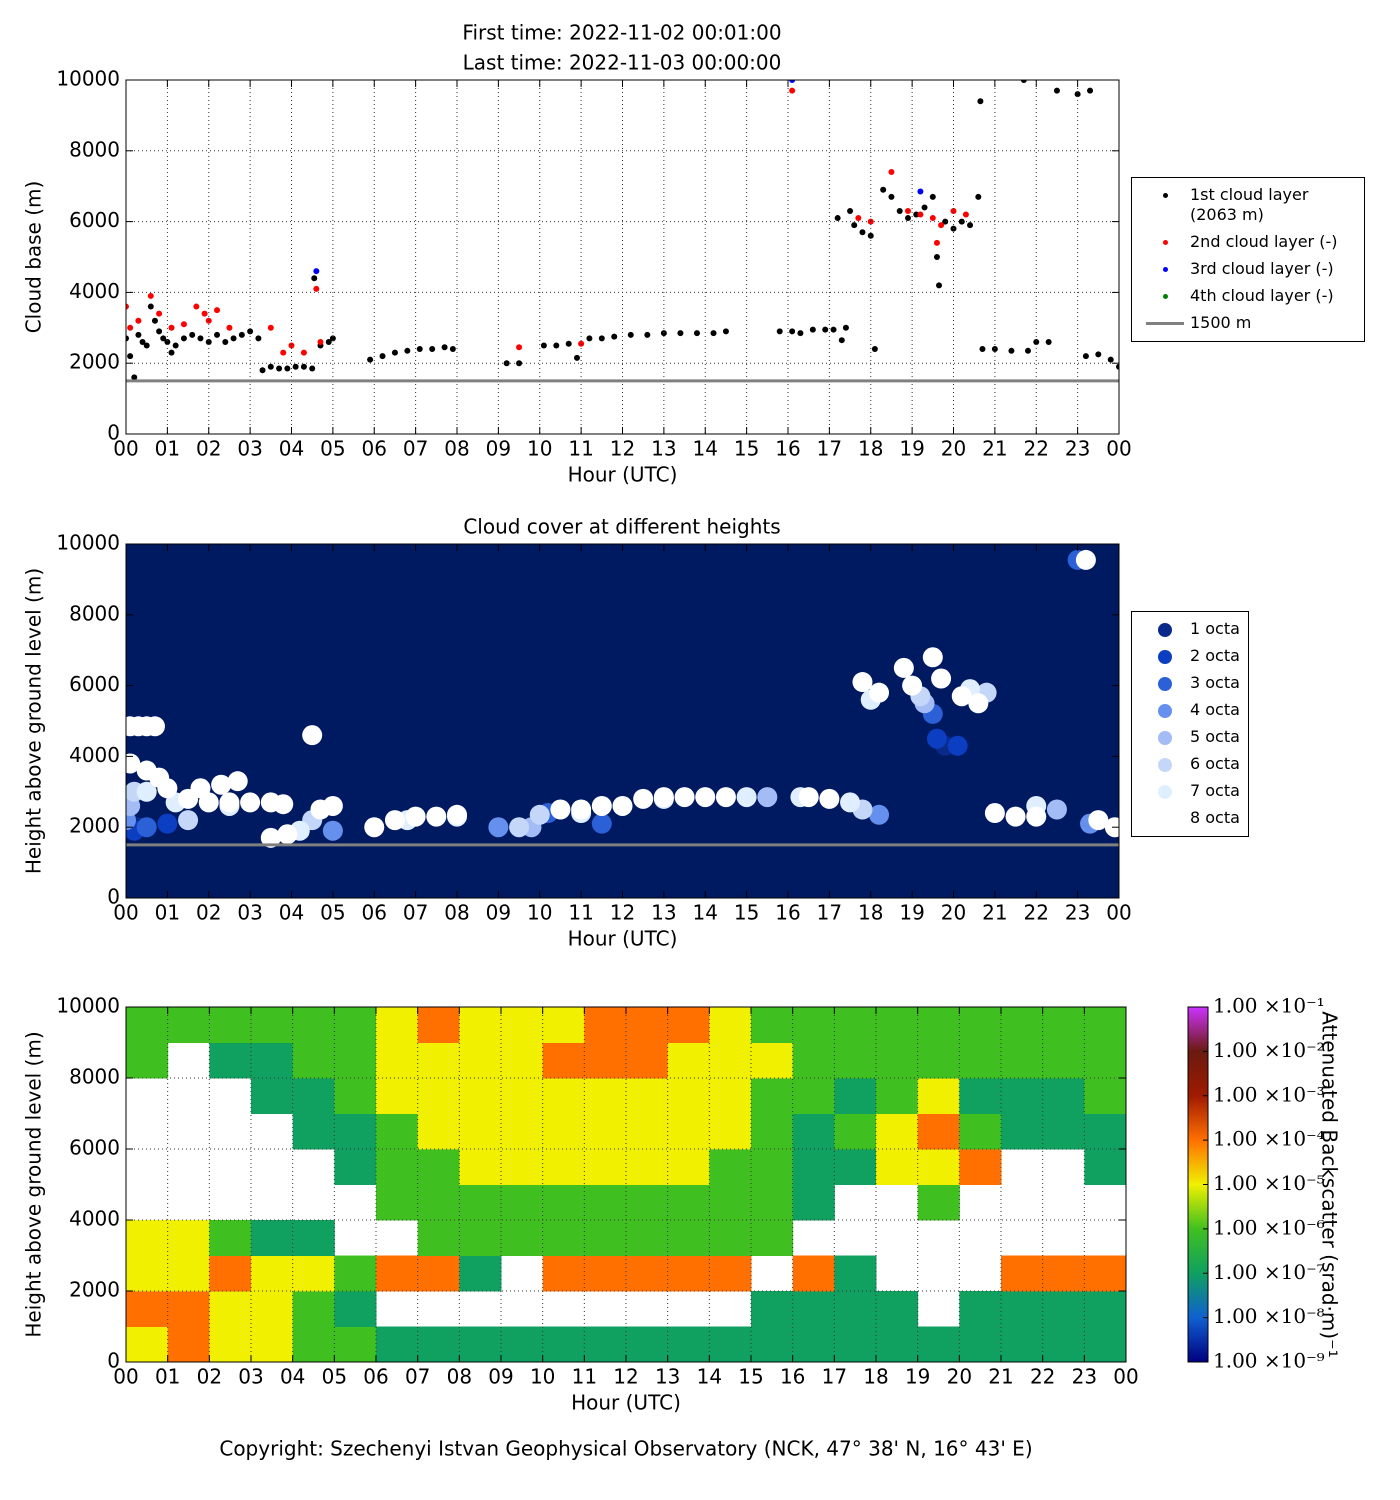 This screenshot has width=1400, height=1500. What do you see at coordinates (1215, 682) in the screenshot?
I see `legend-label: 3 octa` at bounding box center [1215, 682].